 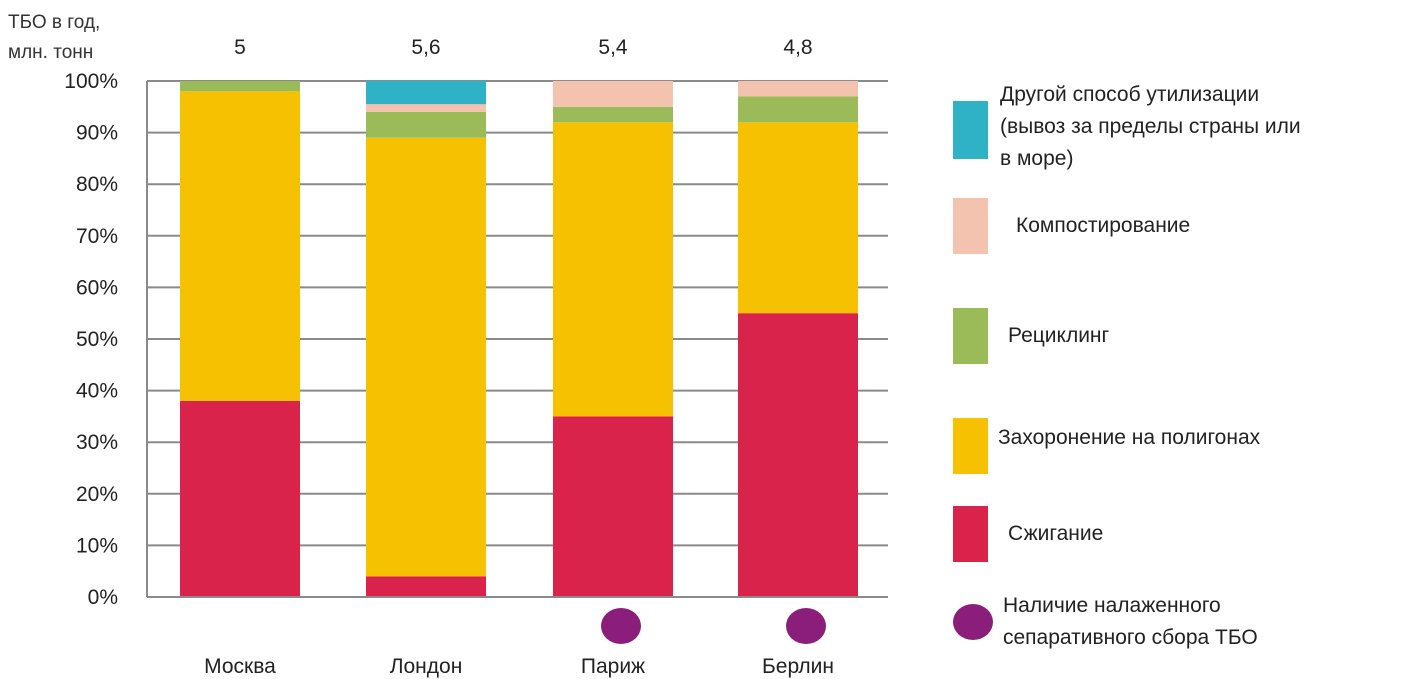 What do you see at coordinates (103, 597) in the screenshot?
I see `y-tick-label-0: 0%` at bounding box center [103, 597].